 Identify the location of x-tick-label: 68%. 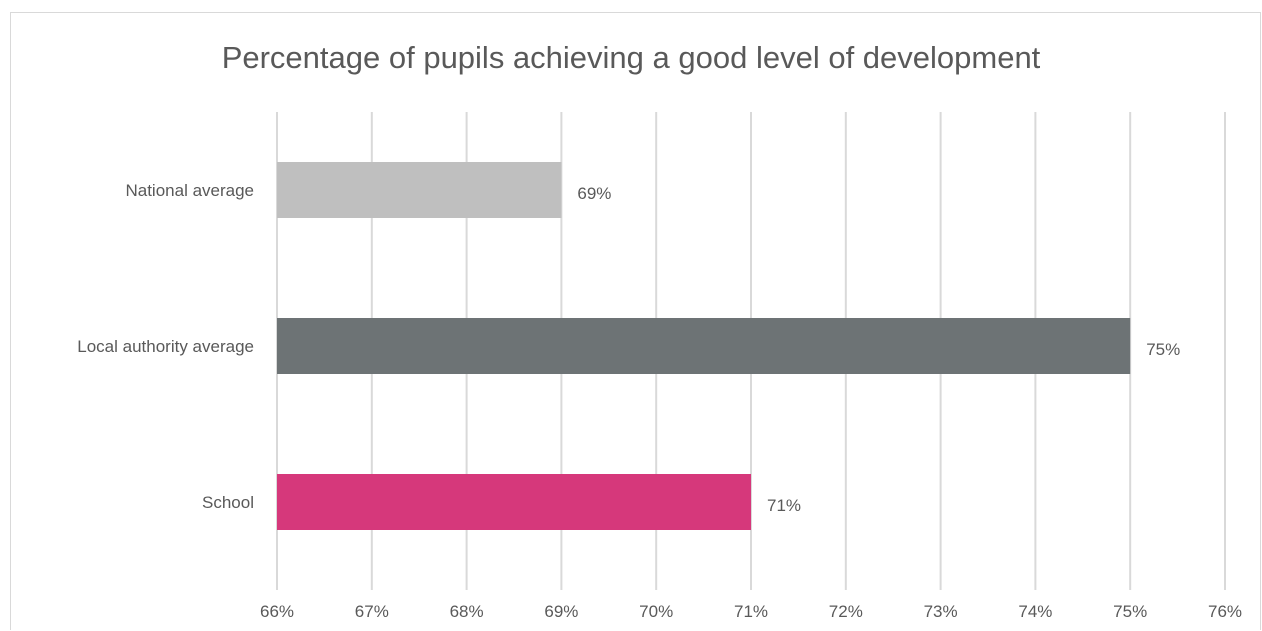
(467, 611).